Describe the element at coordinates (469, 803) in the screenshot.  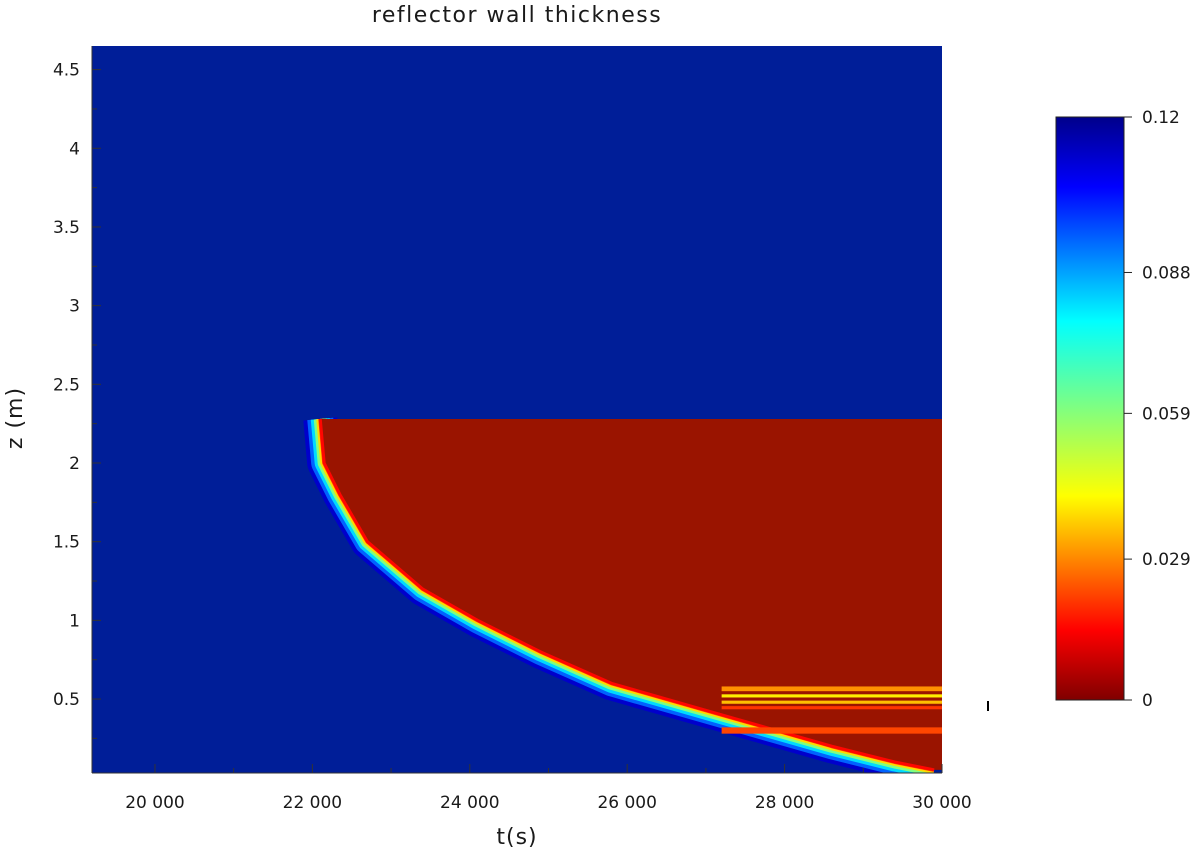
I see `x-tick-label: 24 000` at that location.